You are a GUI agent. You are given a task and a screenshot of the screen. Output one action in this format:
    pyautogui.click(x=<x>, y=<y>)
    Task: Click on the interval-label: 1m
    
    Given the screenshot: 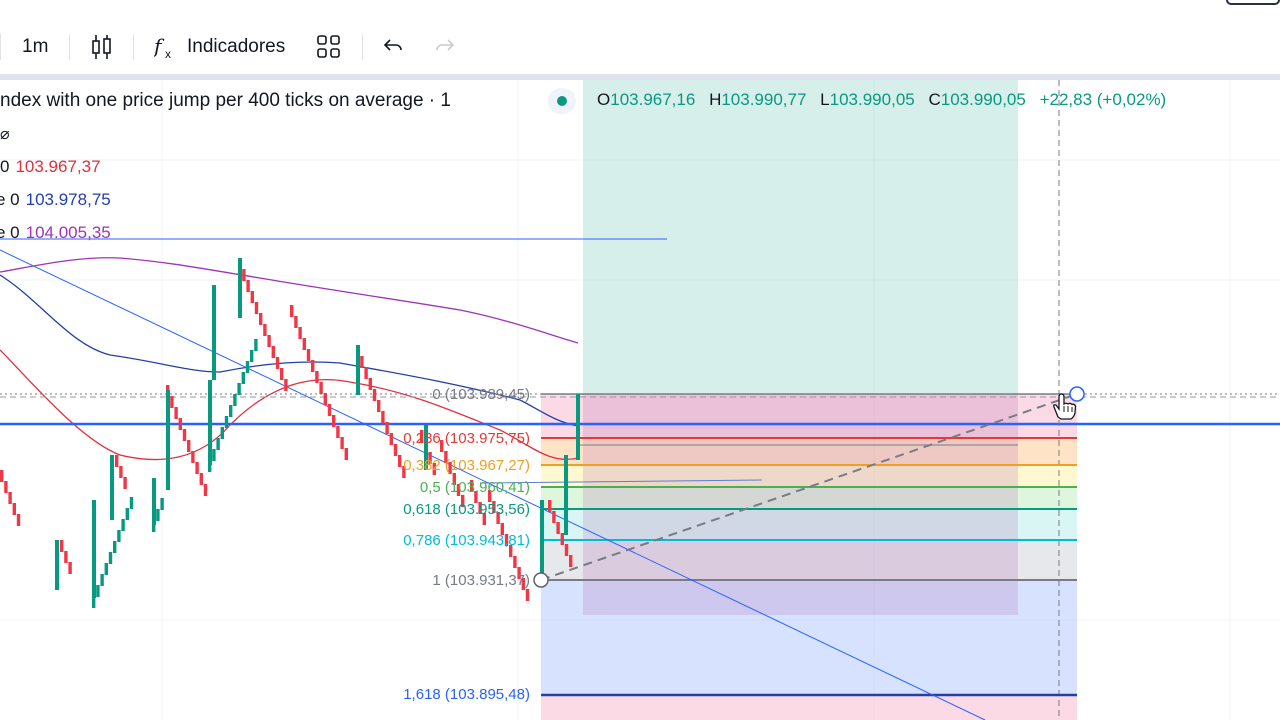 What is the action you would take?
    pyautogui.click(x=35, y=46)
    